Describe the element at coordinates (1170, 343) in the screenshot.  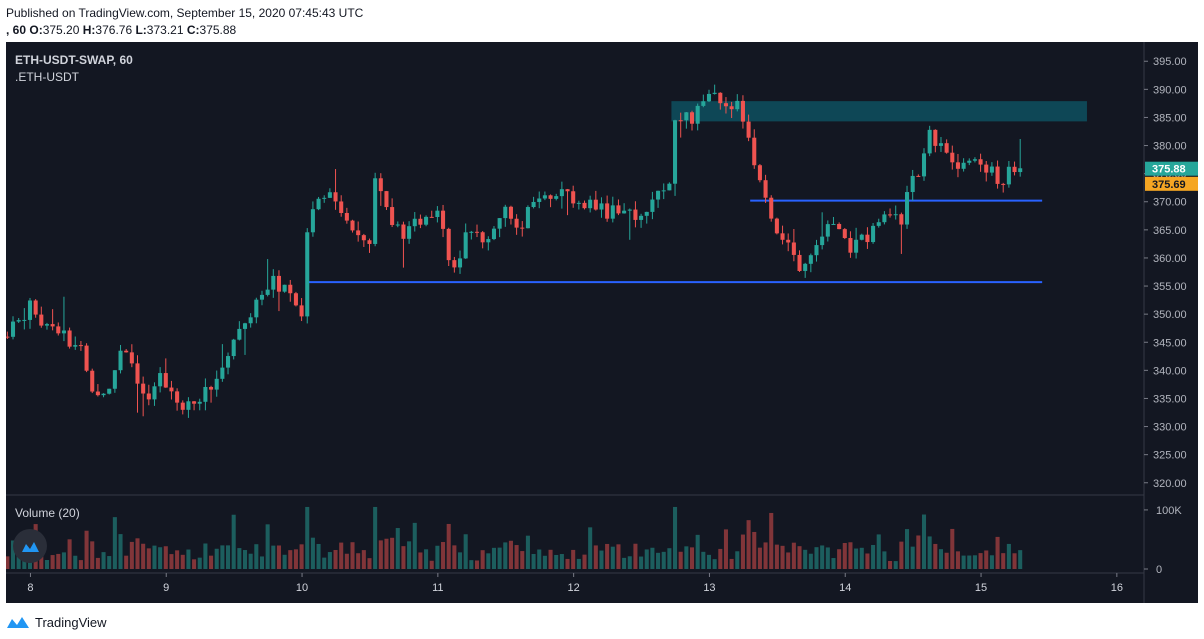
I see `price-tick-label: 345.00` at that location.